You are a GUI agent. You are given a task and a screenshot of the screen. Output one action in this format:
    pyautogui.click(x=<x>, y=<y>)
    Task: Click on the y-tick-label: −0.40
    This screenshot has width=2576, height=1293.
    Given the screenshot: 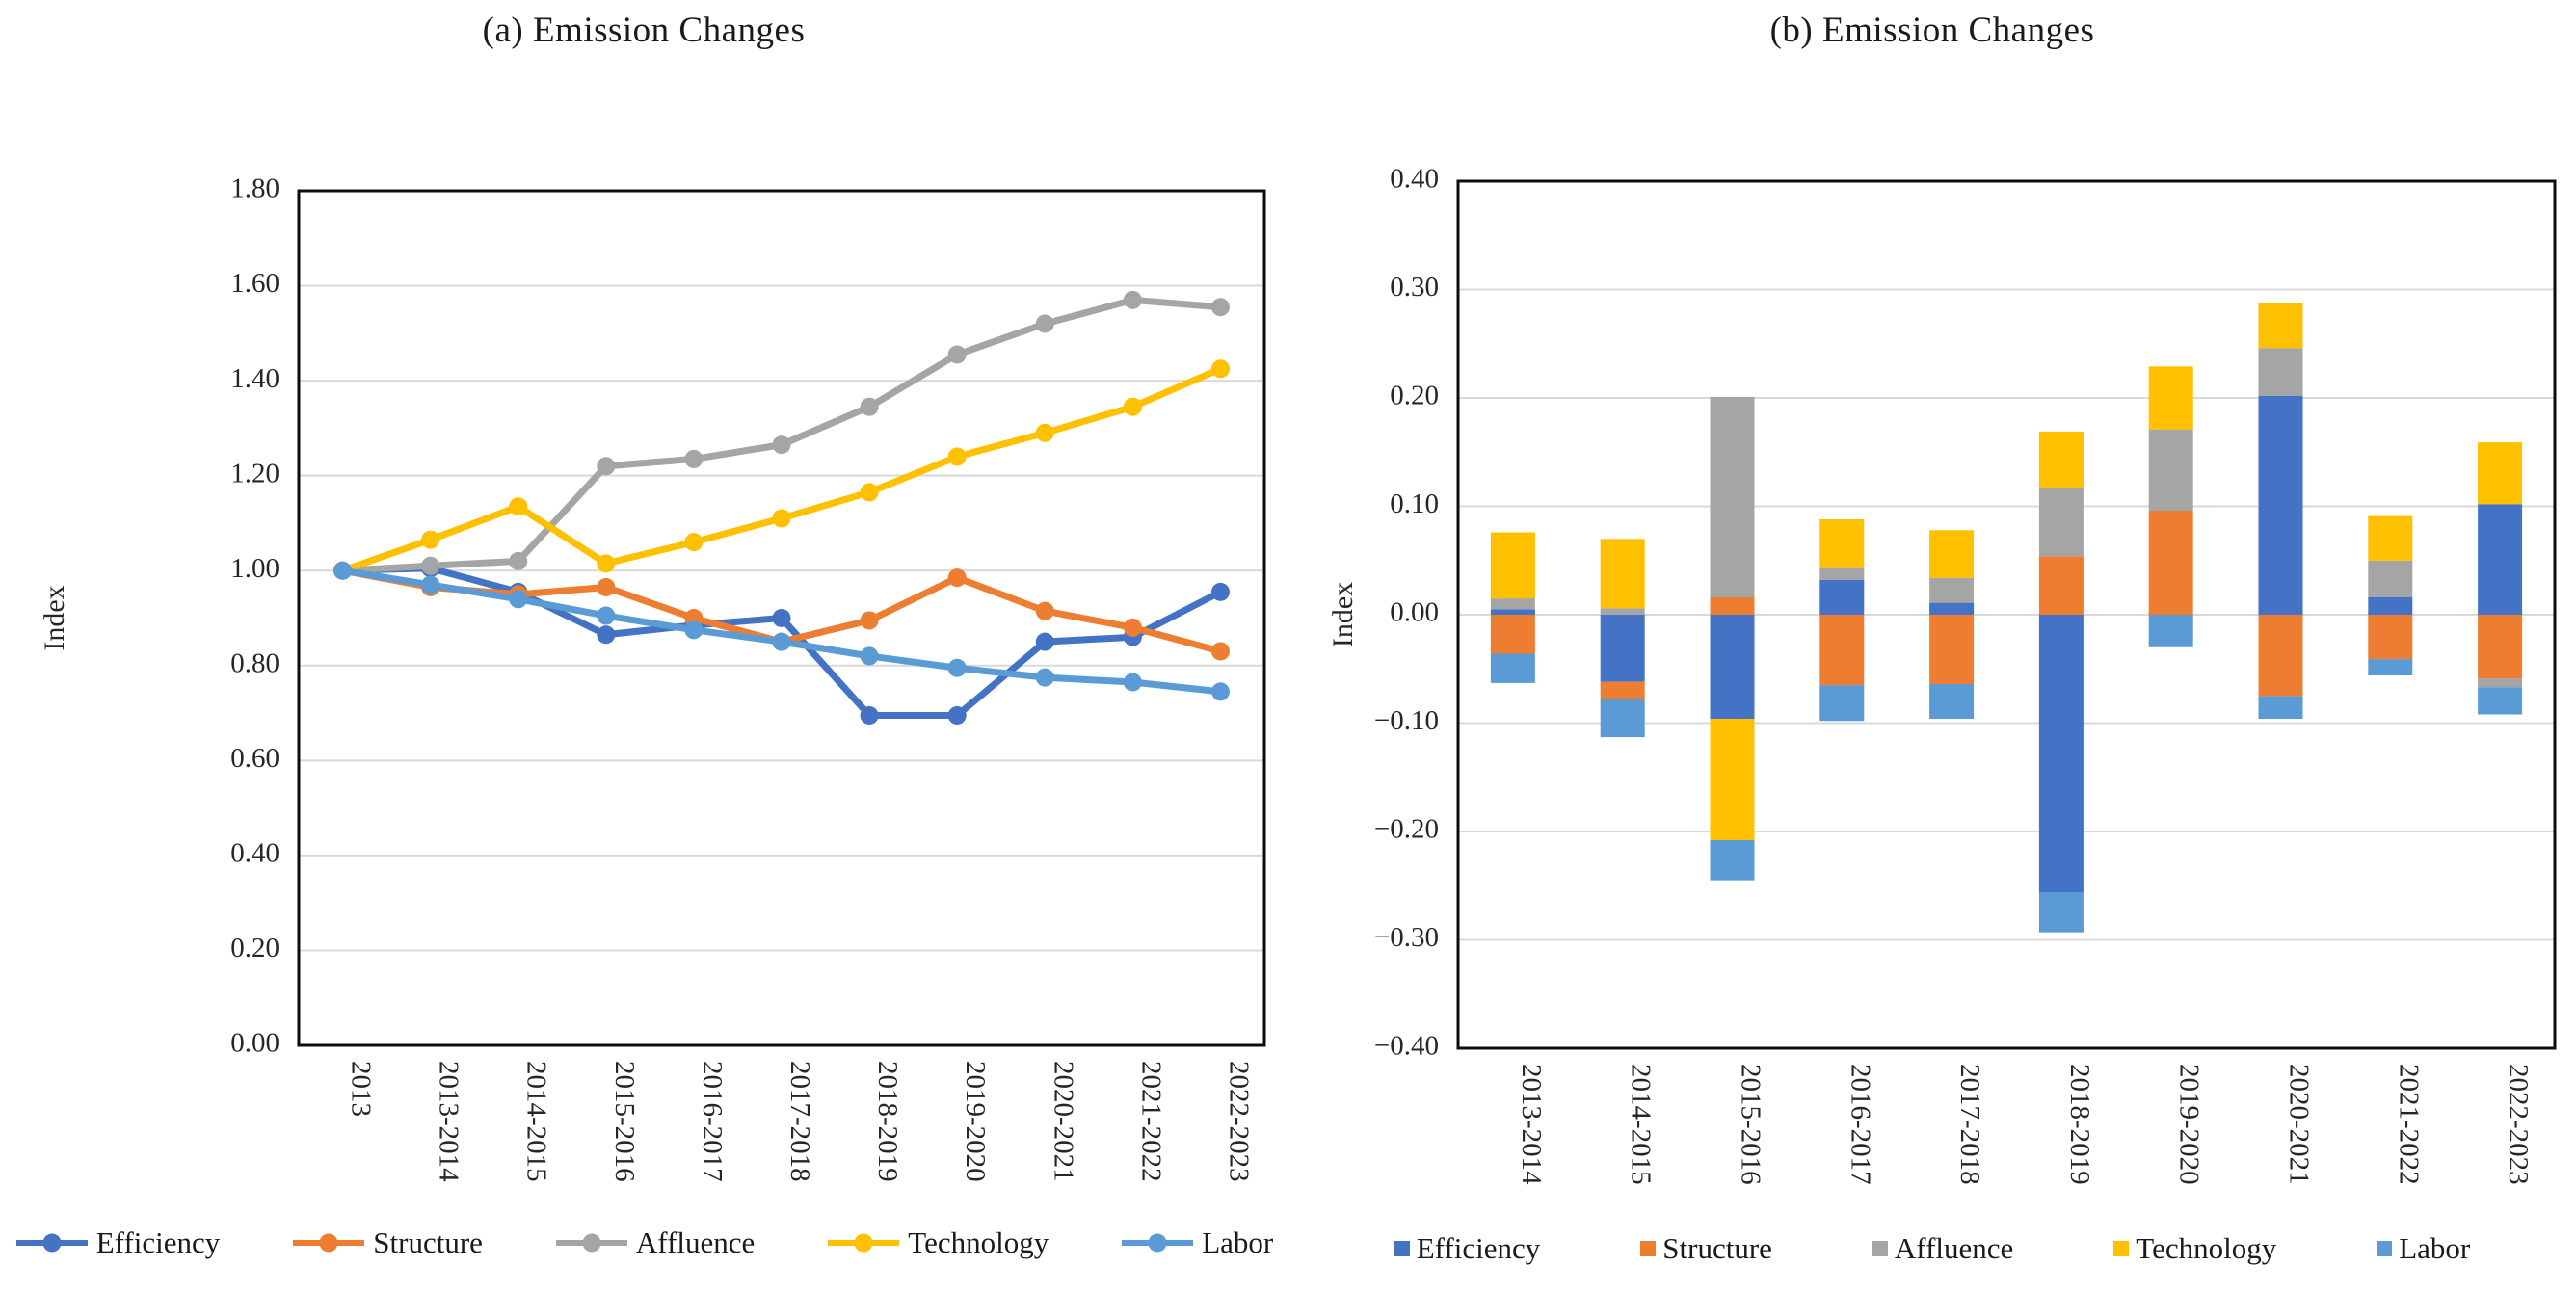 What is the action you would take?
    pyautogui.click(x=1406, y=1046)
    